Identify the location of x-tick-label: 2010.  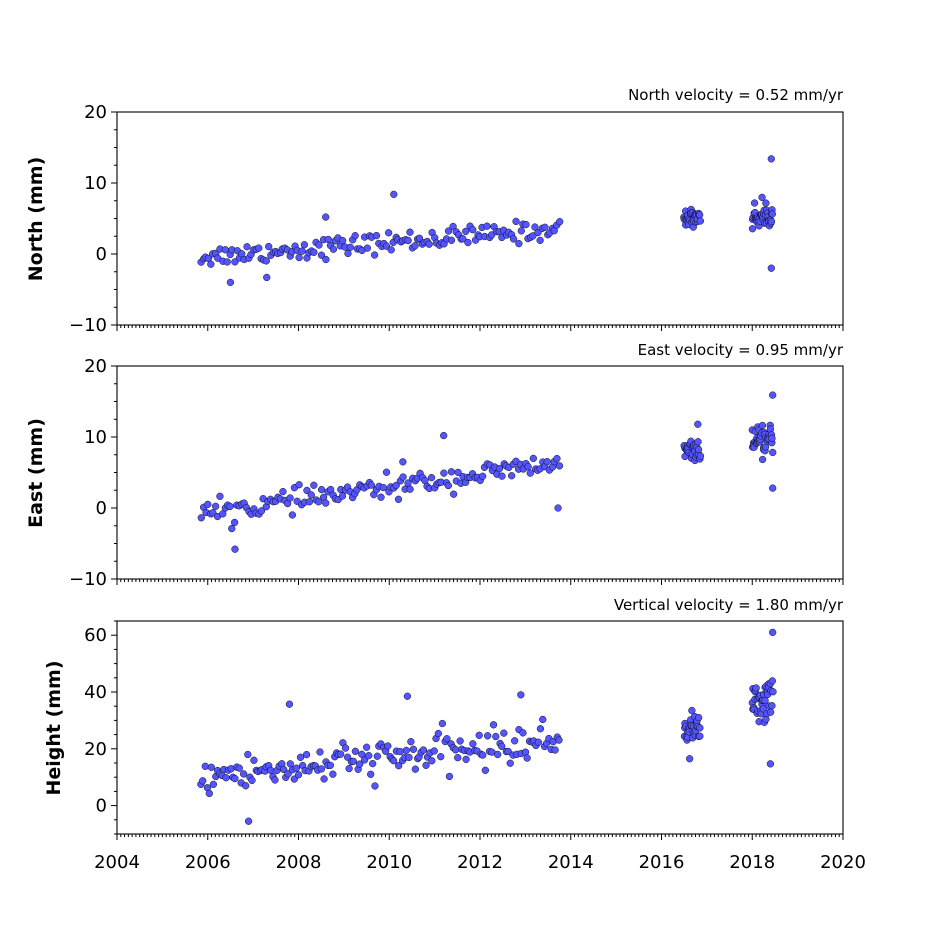
(389, 862).